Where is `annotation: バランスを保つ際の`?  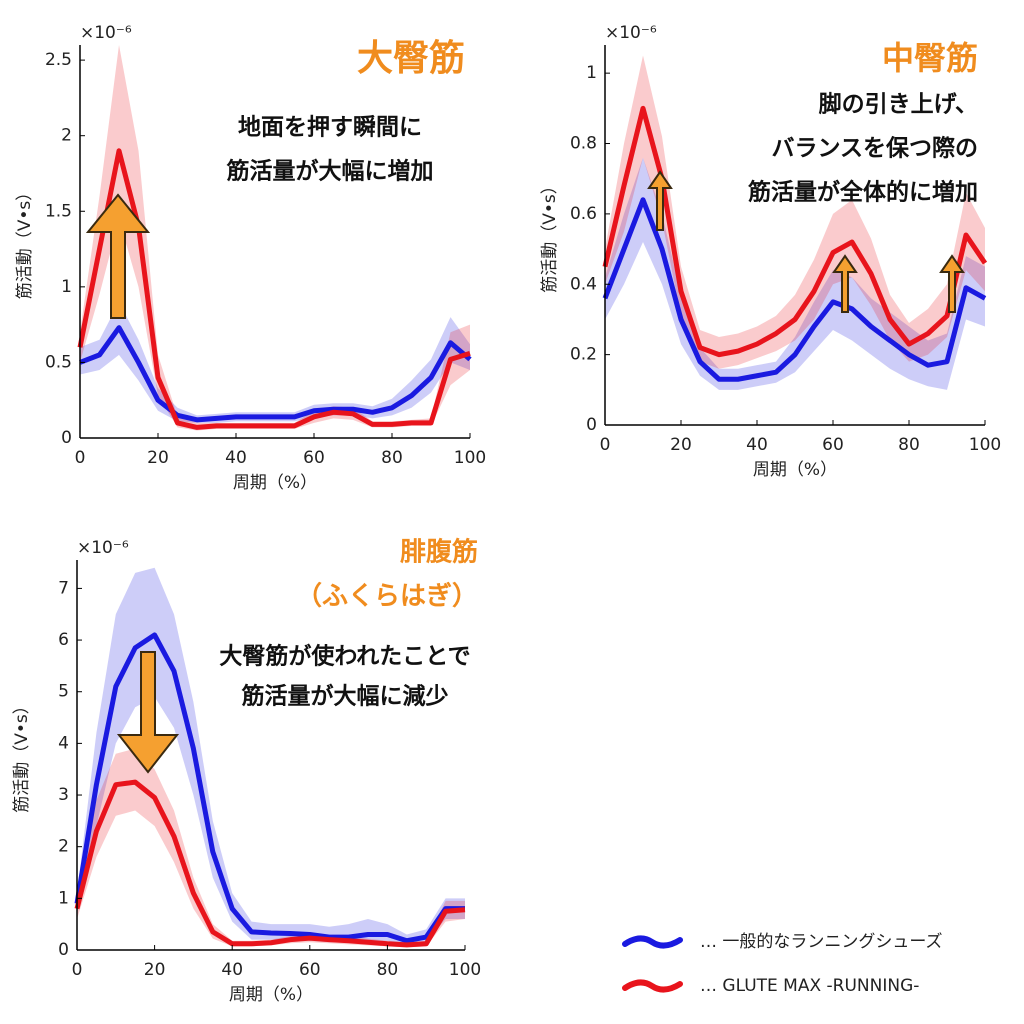 annotation: バランスを保つ際の is located at coordinates (874, 148).